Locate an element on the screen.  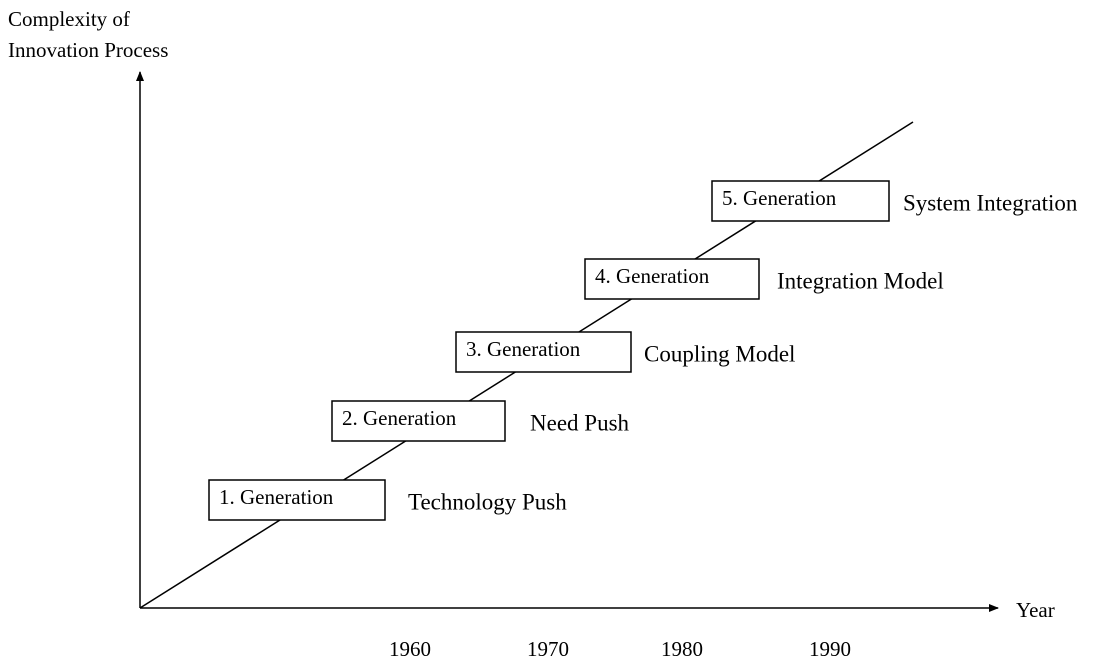
generation-label: 4. Generation is located at coordinates (652, 276).